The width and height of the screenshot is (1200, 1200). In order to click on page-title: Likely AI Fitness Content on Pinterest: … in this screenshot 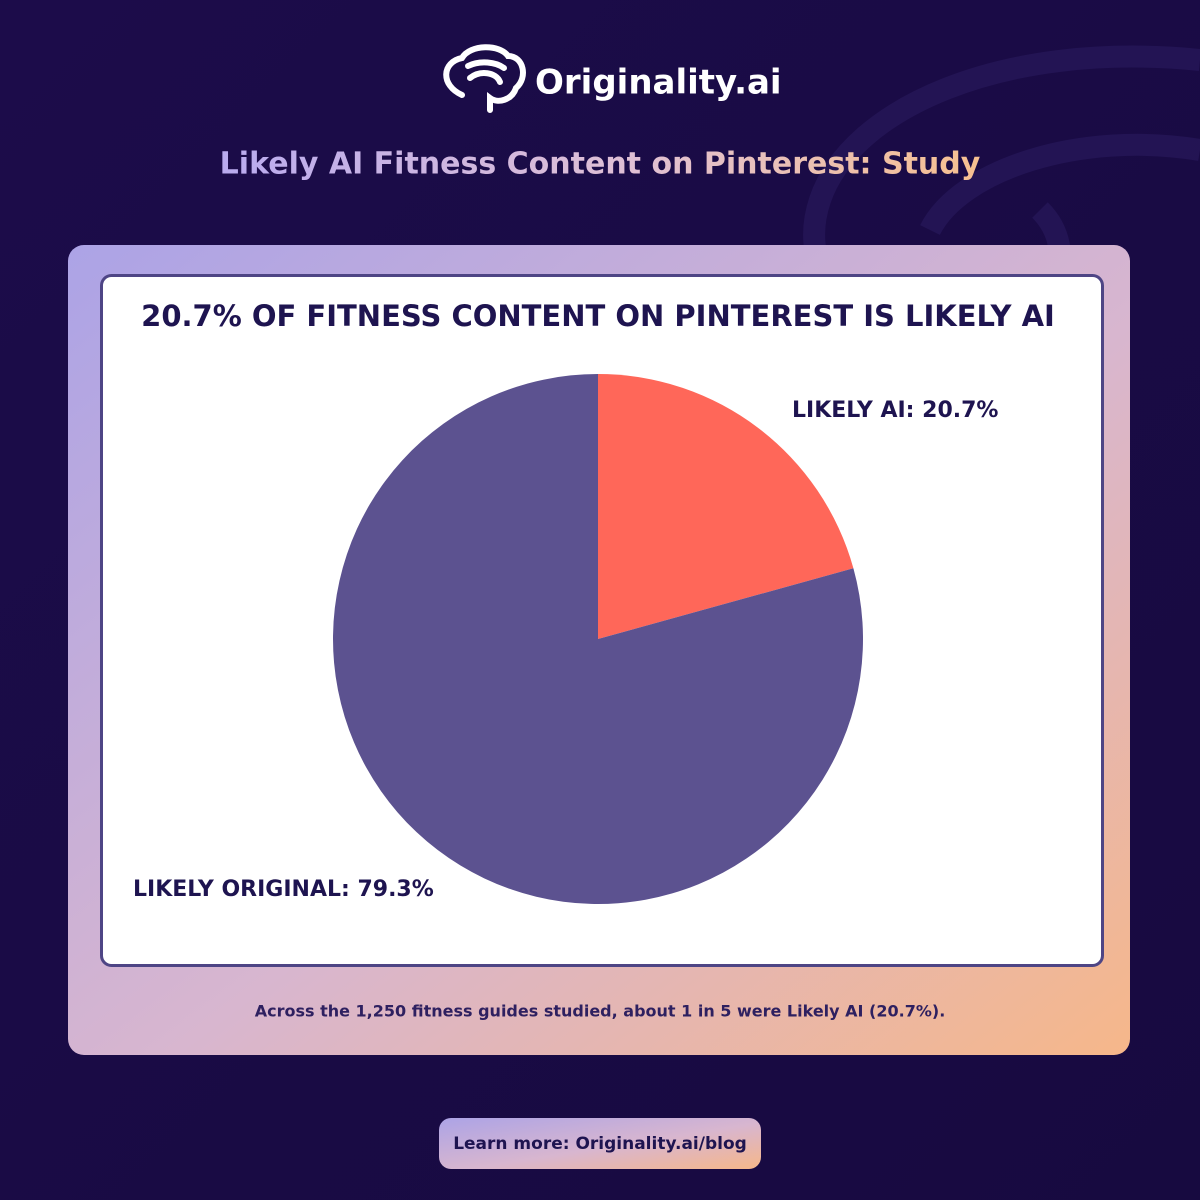, I will do `click(600, 164)`.